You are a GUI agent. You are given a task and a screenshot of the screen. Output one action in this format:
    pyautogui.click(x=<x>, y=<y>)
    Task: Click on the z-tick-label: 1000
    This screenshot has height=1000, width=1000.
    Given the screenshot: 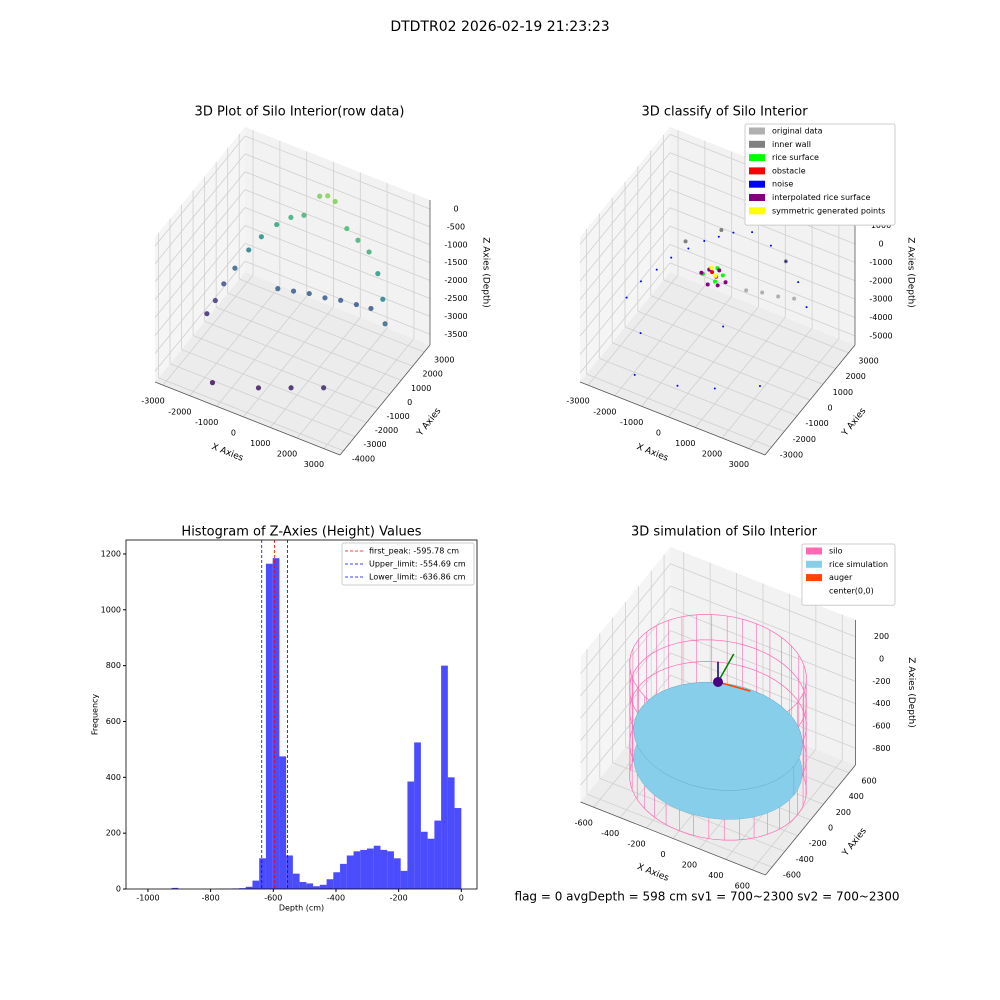 What is the action you would take?
    pyautogui.click(x=881, y=225)
    